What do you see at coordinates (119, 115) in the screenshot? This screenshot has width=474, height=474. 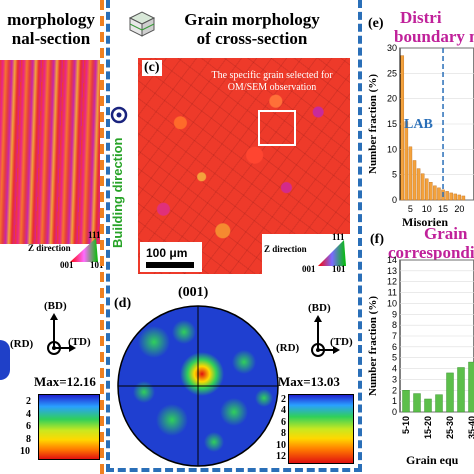 I see `out-of-plane-icon` at bounding box center [119, 115].